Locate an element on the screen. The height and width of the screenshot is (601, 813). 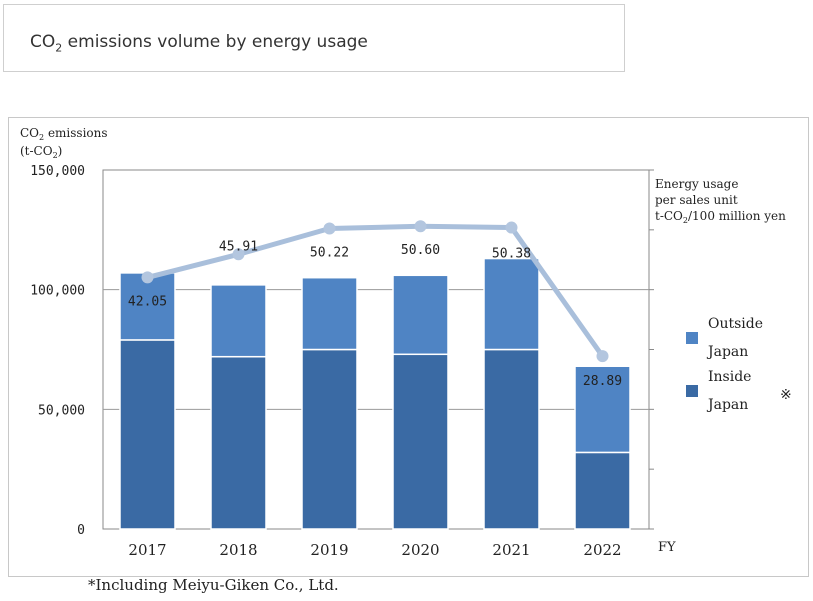
right-axis-label-line1: Energy usage is located at coordinates (696, 184).